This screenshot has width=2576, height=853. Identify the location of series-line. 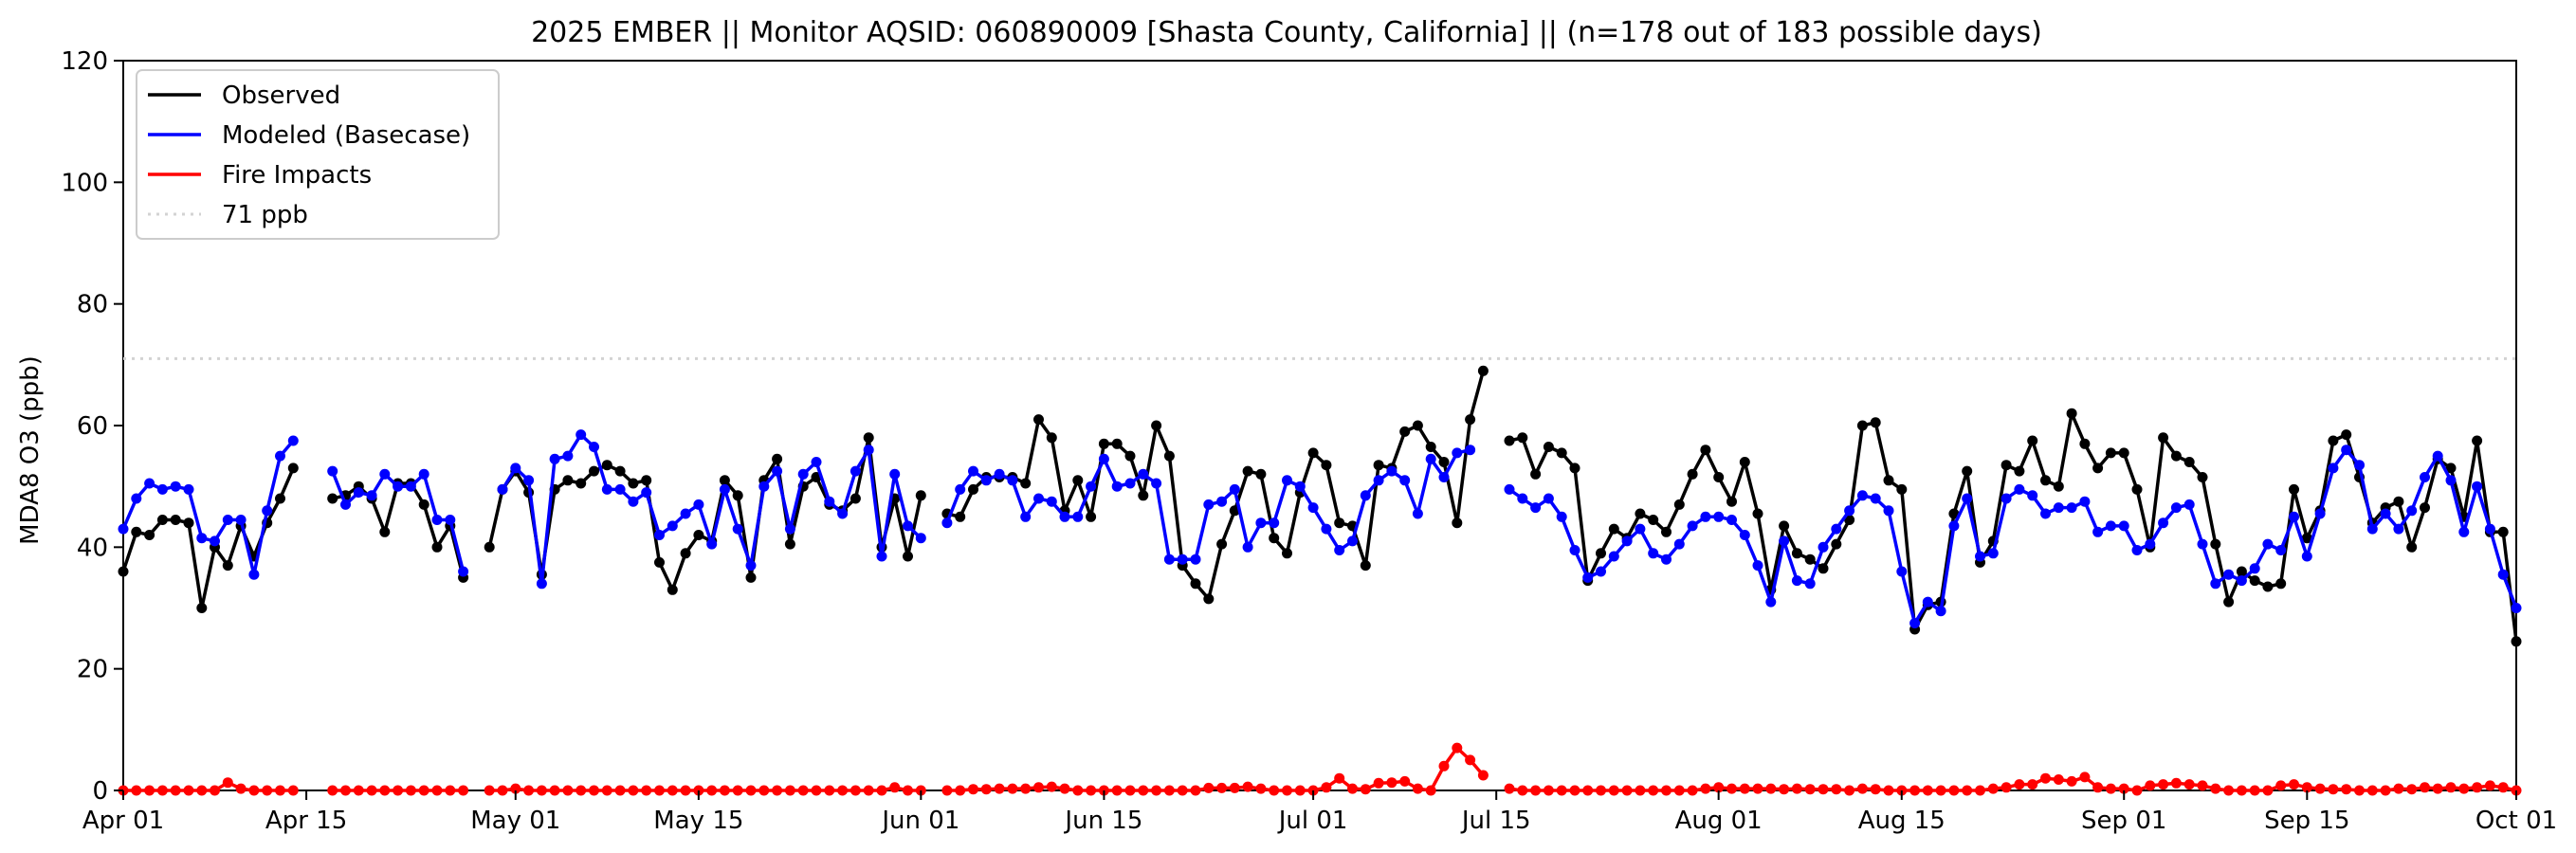
(705, 514).